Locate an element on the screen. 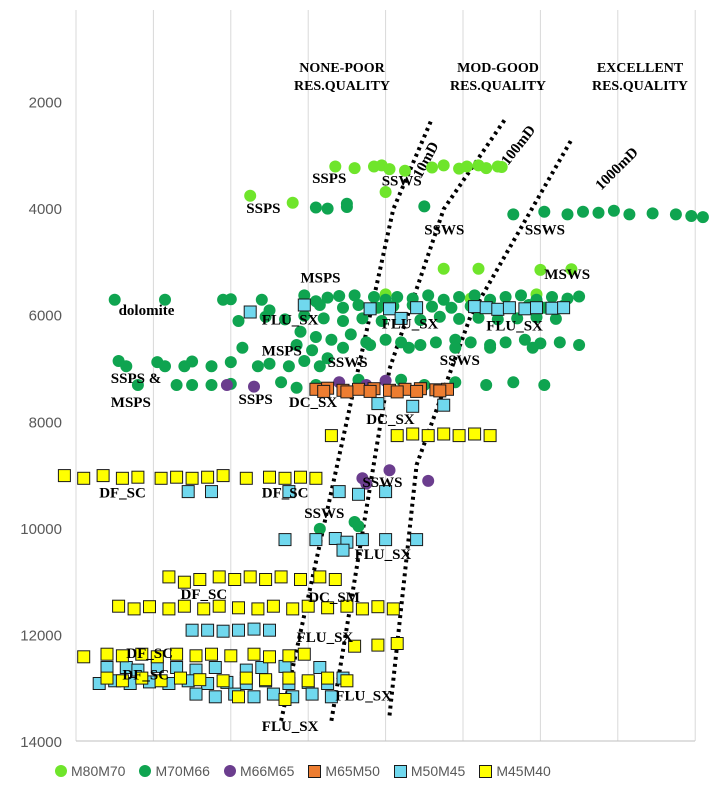  zone-label: RES.QUALITY is located at coordinates (498, 86).